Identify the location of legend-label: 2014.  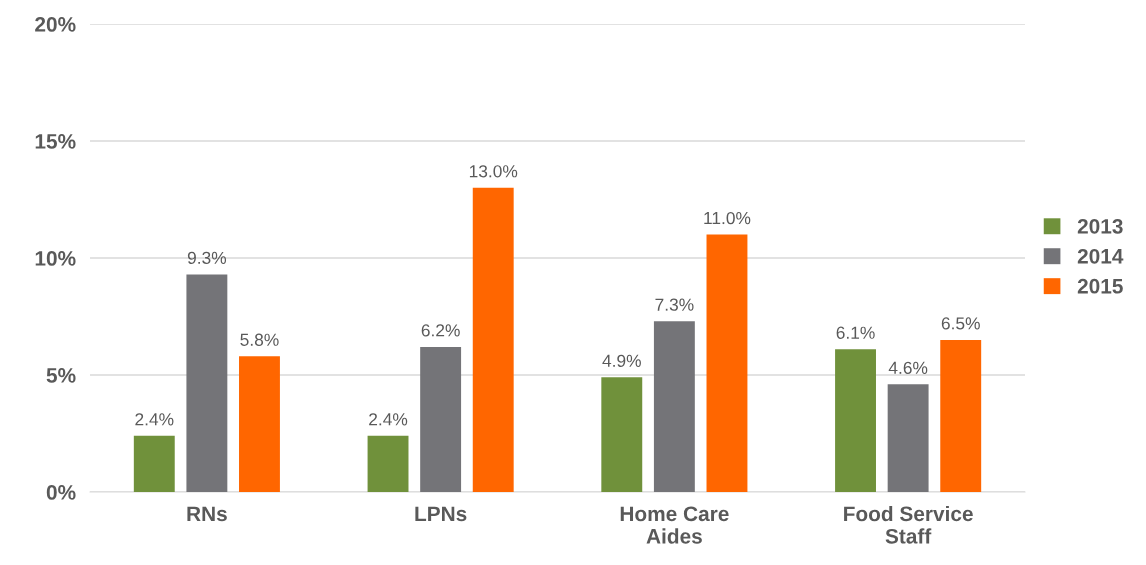
(1100, 256).